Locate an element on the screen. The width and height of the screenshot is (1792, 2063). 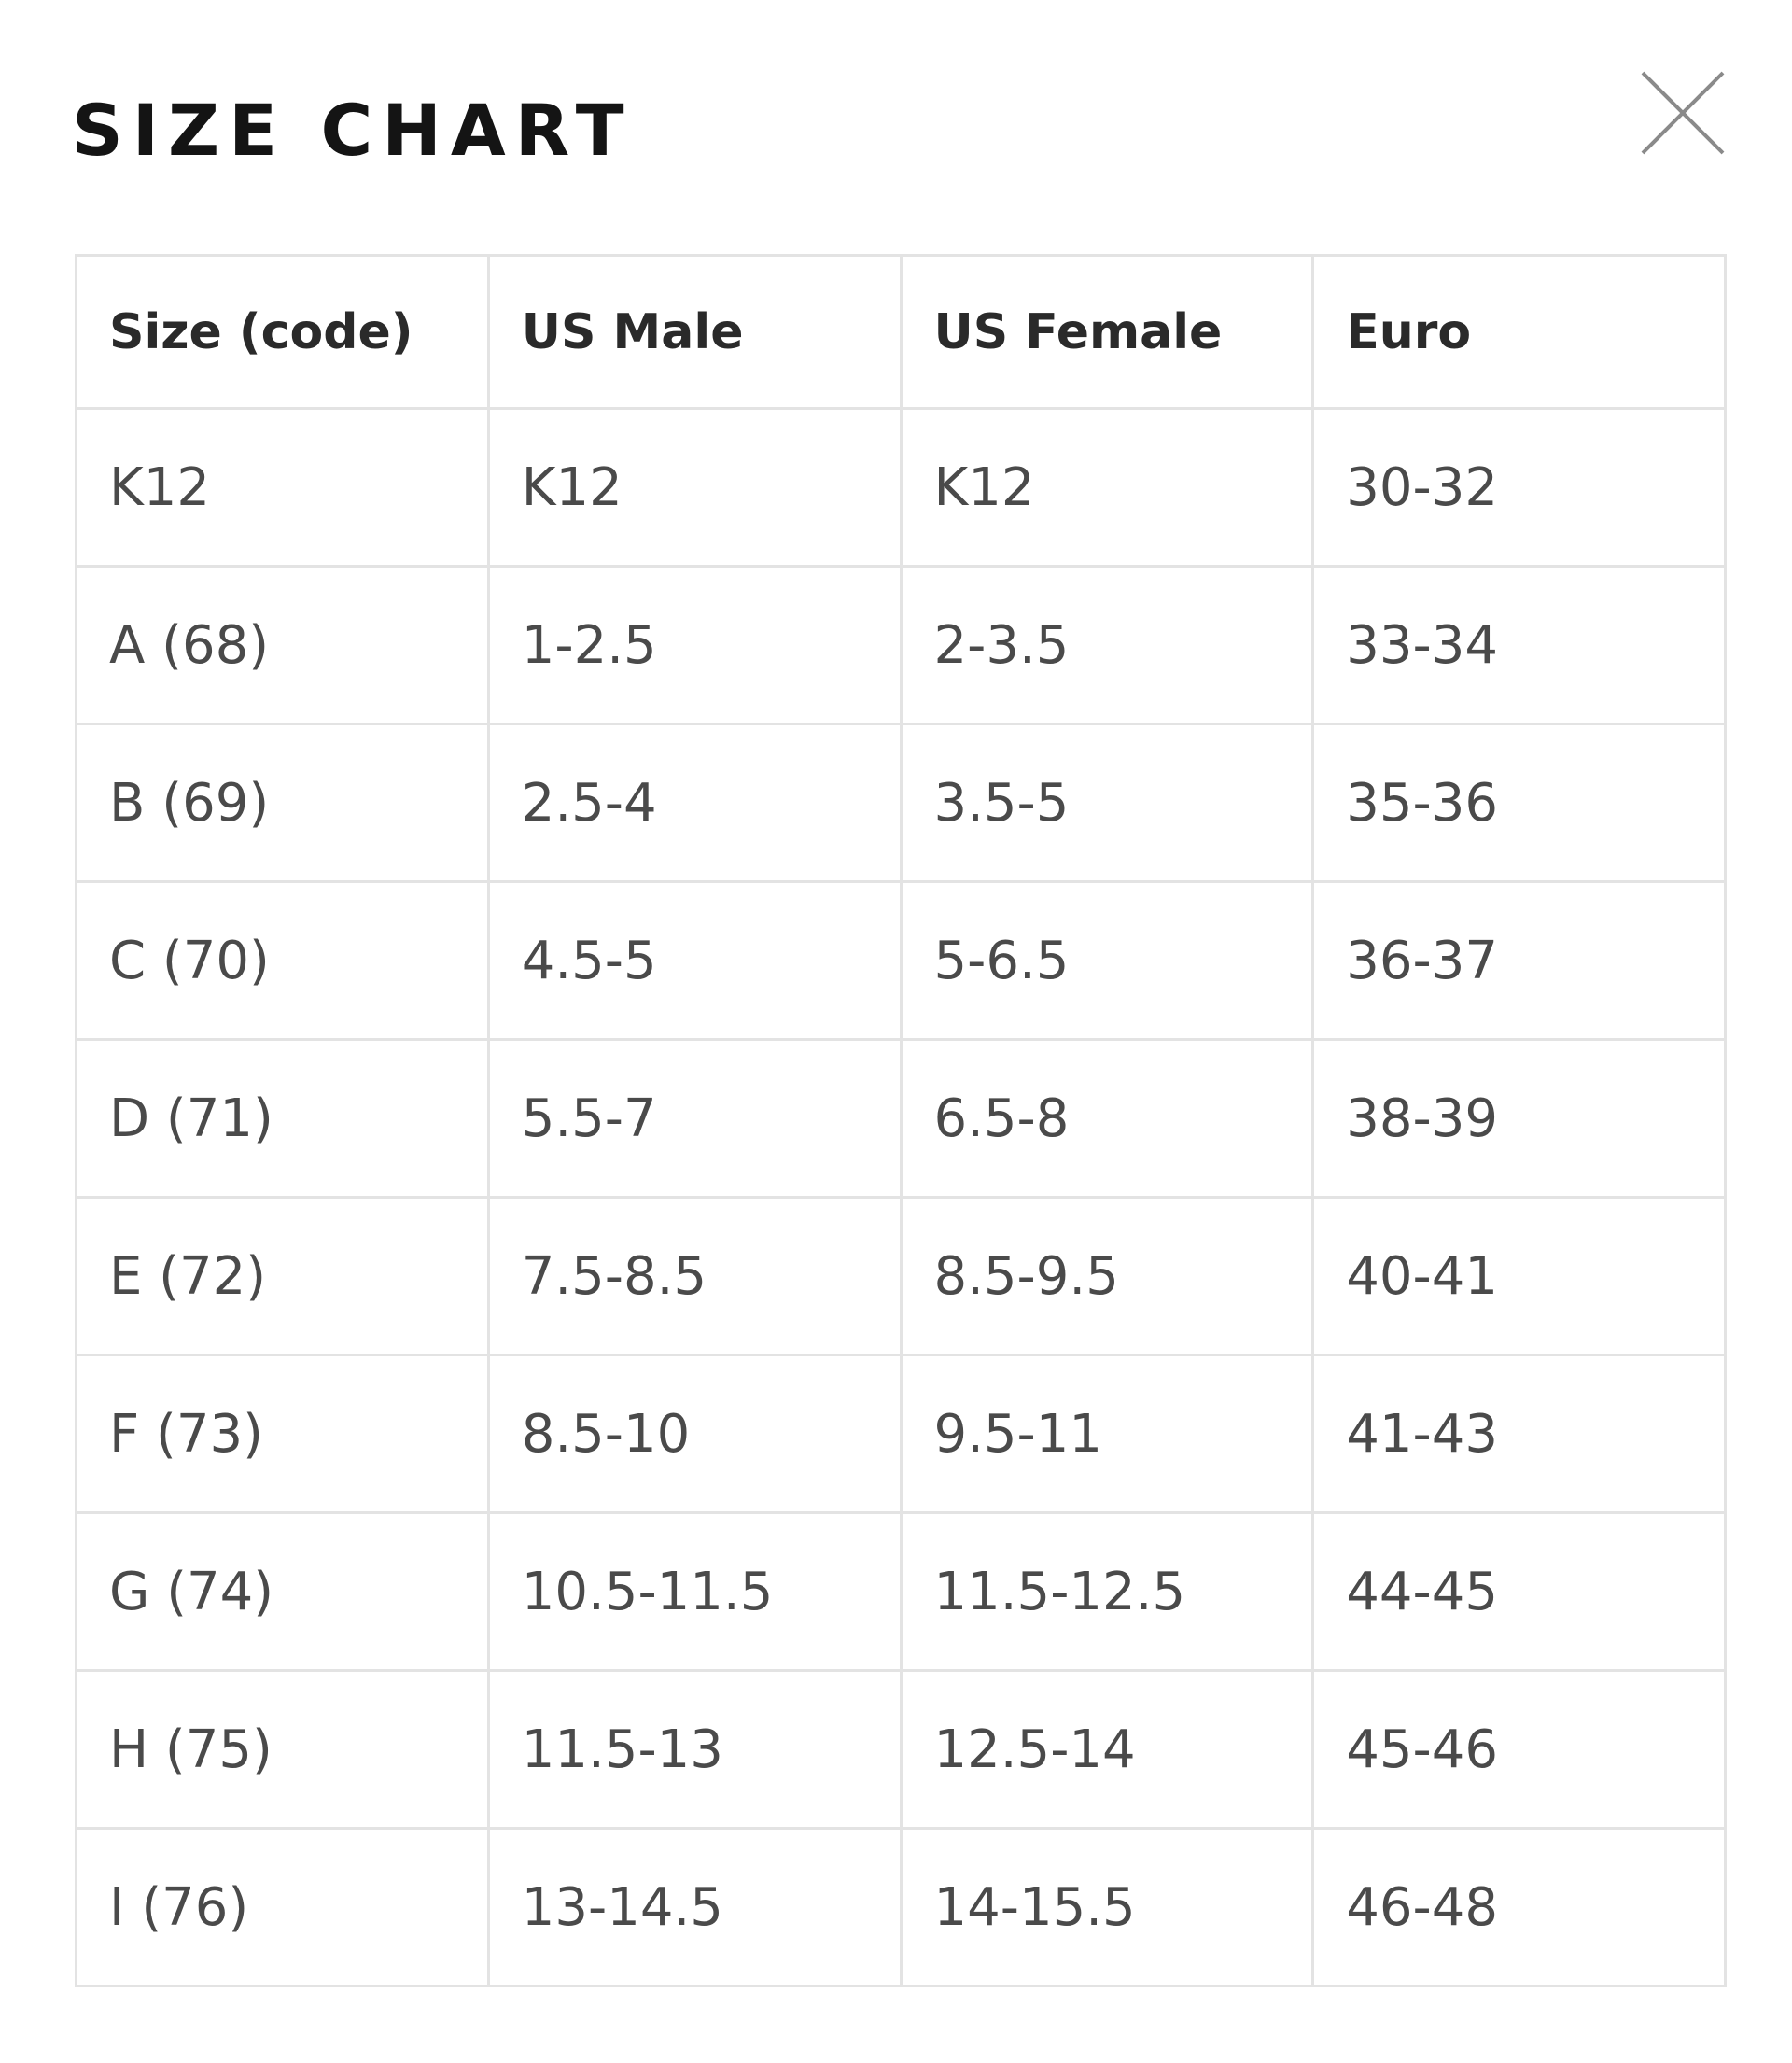
cell-size-code: A (68) is located at coordinates (282, 645).